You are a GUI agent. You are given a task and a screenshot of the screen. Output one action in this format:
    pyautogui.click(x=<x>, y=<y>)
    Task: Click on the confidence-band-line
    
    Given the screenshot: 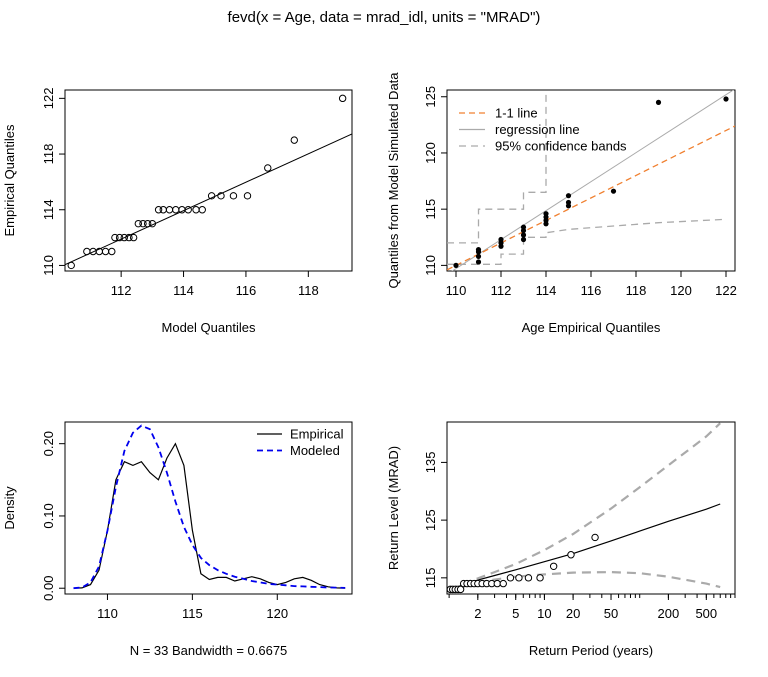 What is the action you would take?
    pyautogui.click(x=584, y=507)
    